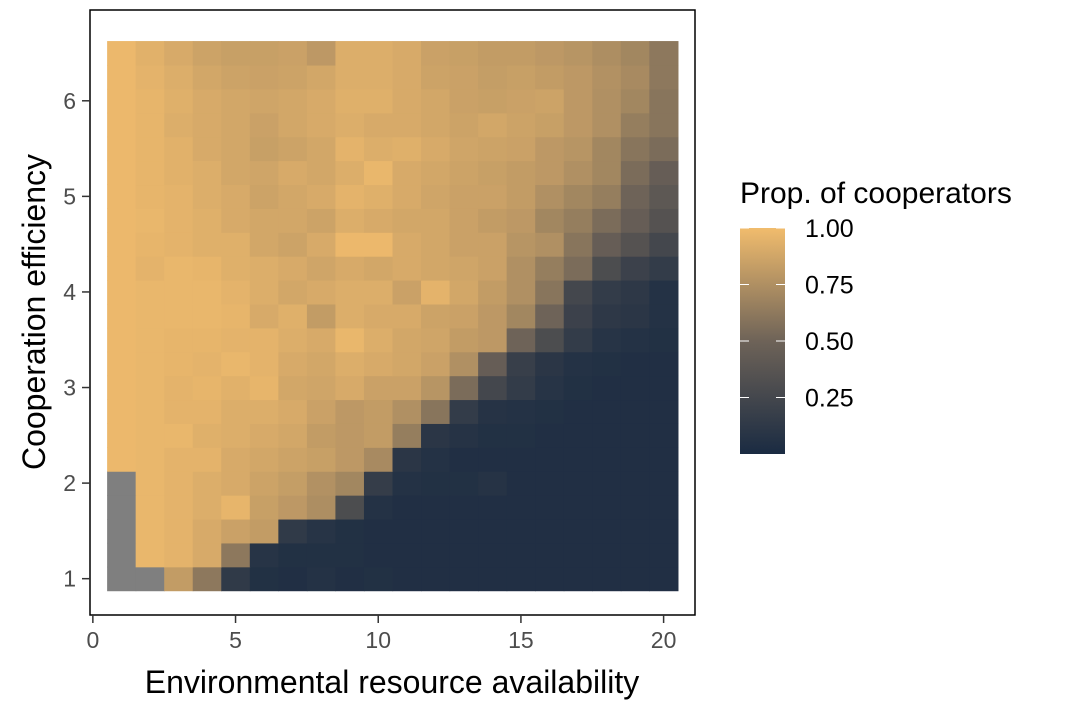  I want to click on x-tick-label: 0, so click(92, 640).